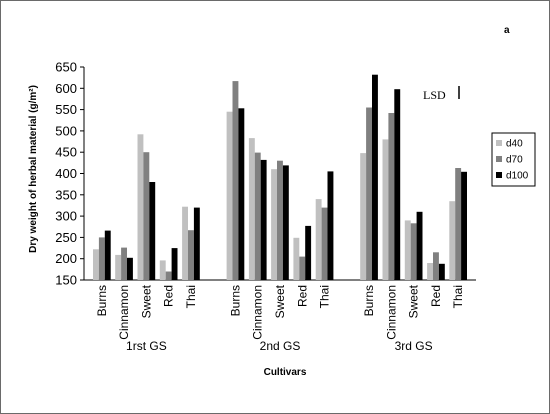 This screenshot has width=550, height=414. Describe the element at coordinates (499, 175) in the screenshot. I see `legend-swatch-d100` at that location.